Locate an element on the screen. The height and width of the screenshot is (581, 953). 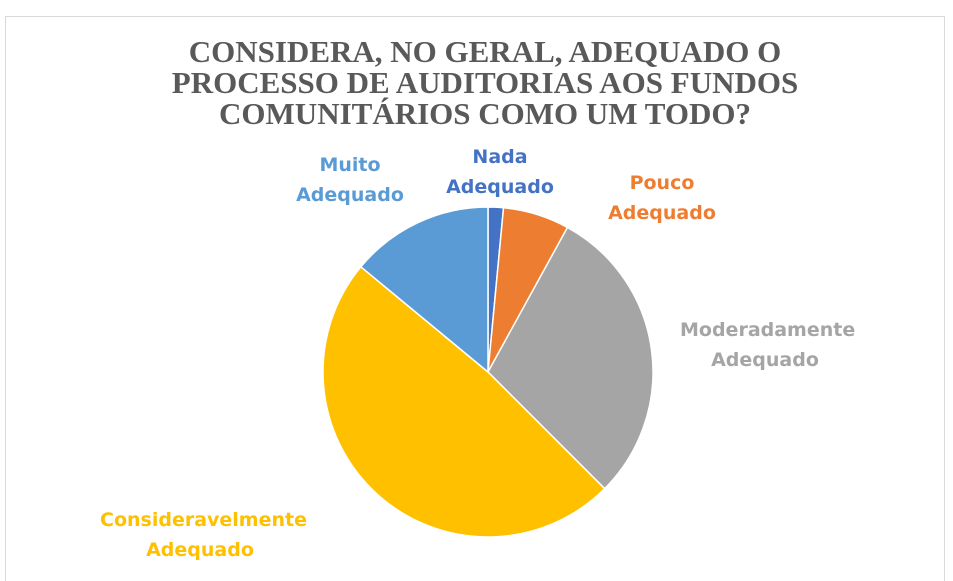
slice-label: Moderadamente Adequado is located at coordinates (768, 345).